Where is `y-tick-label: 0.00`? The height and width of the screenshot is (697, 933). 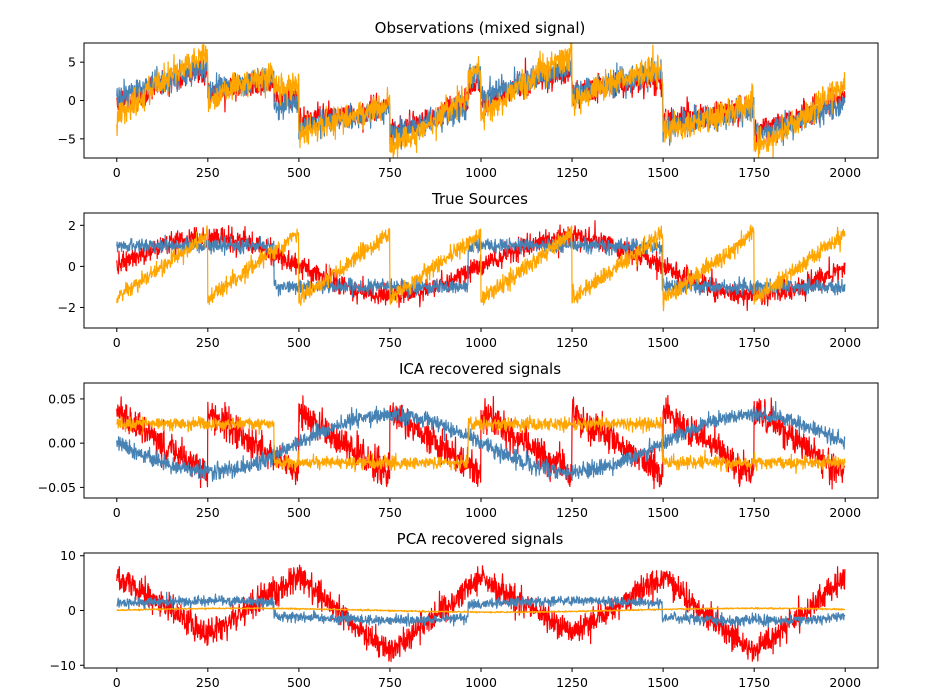 y-tick-label: 0.00 is located at coordinates (62, 443).